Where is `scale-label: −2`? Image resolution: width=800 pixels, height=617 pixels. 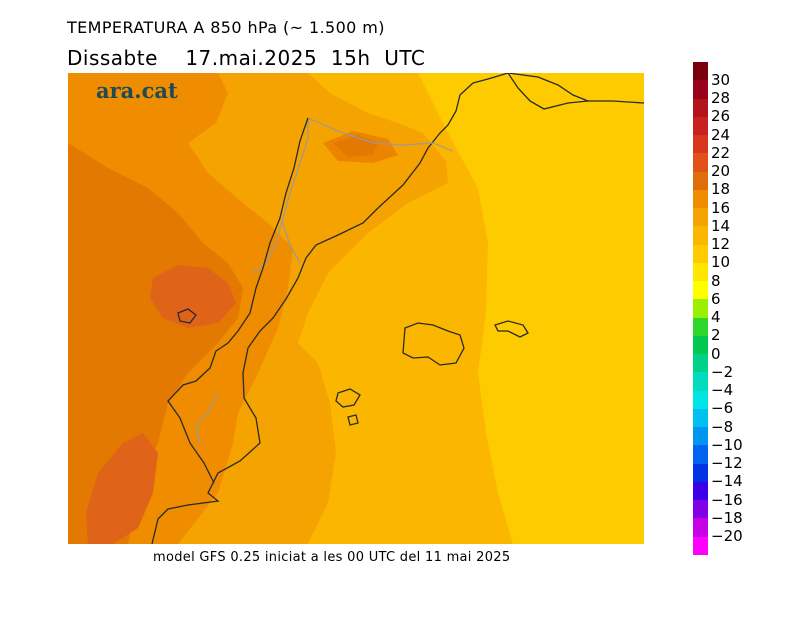
scale-label: −2 is located at coordinates (722, 371).